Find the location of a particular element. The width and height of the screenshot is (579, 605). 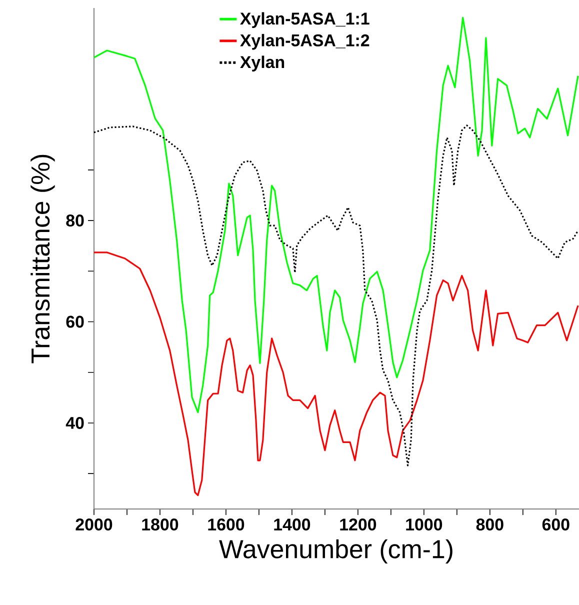

x-axis-title: Wavenumber (cm-1) is located at coordinates (335, 551).